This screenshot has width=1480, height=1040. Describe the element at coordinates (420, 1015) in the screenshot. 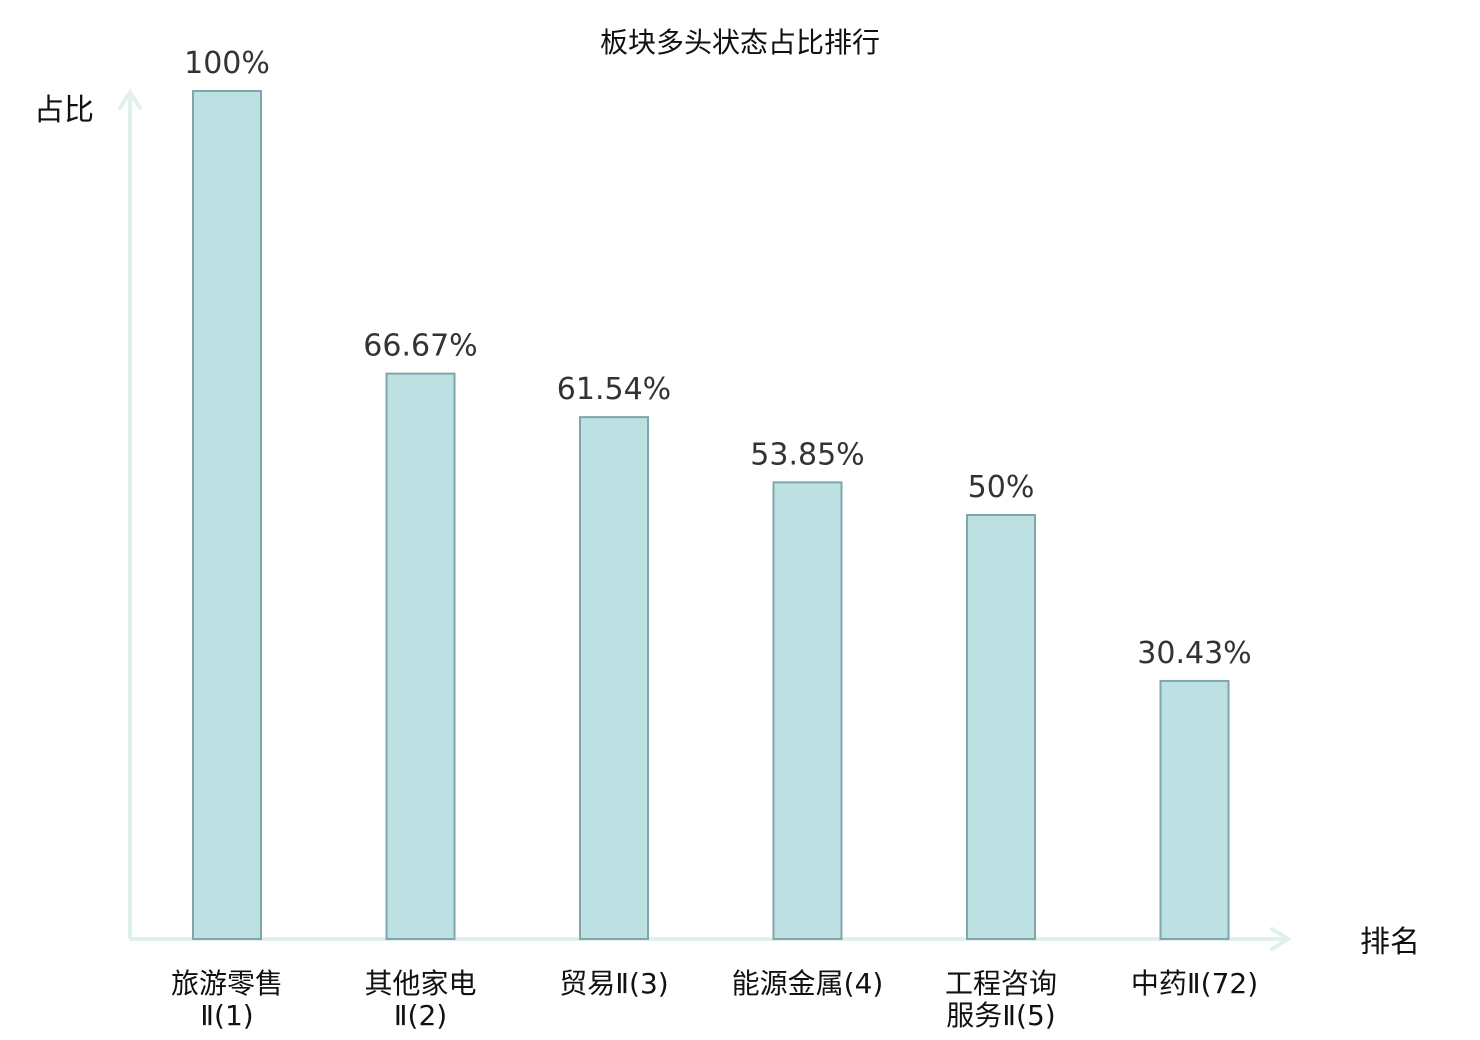

I see `category-label-line: Ⅱ(2)` at that location.